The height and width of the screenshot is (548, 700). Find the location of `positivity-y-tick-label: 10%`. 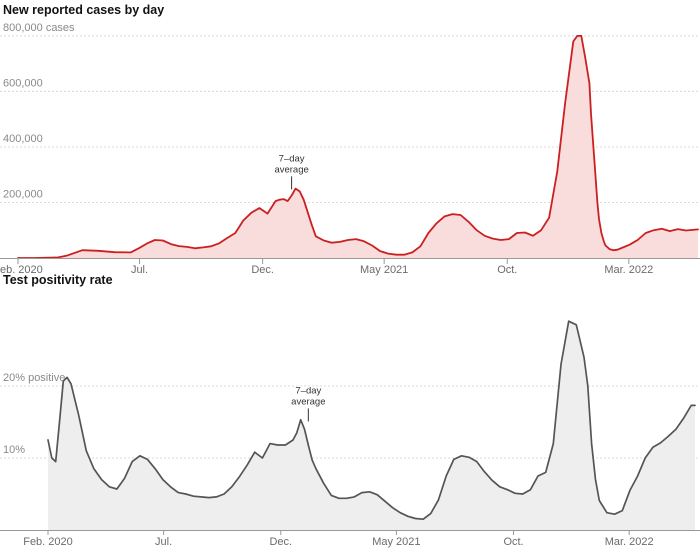

positivity-y-tick-label: 10% is located at coordinates (14, 450).